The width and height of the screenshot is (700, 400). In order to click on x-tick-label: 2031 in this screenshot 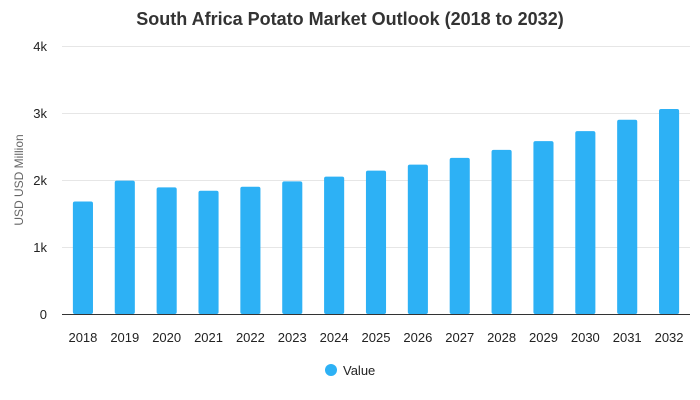, I will do `click(627, 337)`.